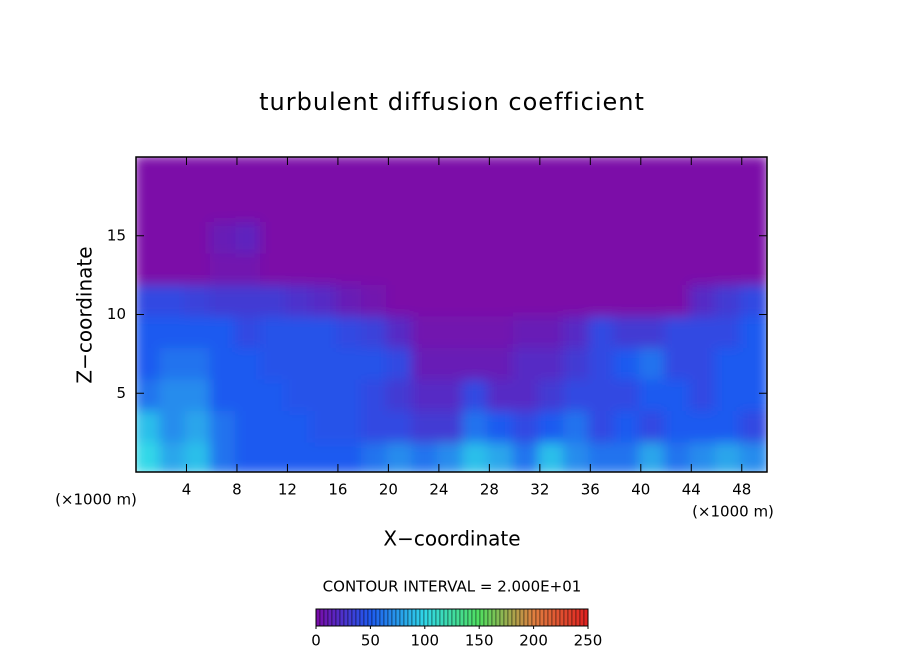  I want to click on colorbar-frame, so click(452, 617).